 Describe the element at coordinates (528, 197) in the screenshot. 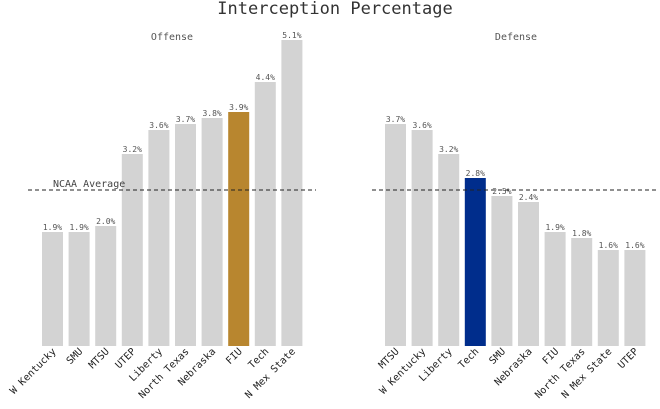

I see `value-label: 2.4%` at that location.